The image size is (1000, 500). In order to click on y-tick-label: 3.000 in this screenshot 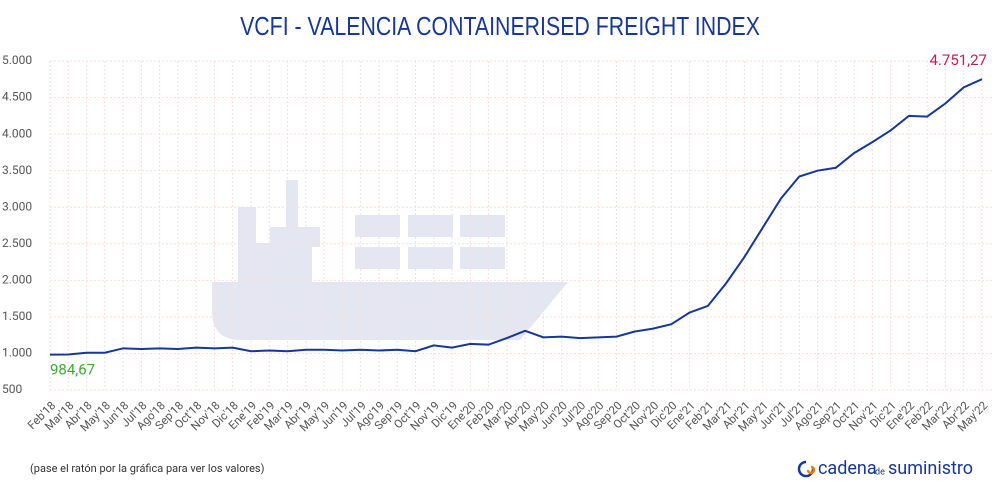, I will do `click(17, 206)`.